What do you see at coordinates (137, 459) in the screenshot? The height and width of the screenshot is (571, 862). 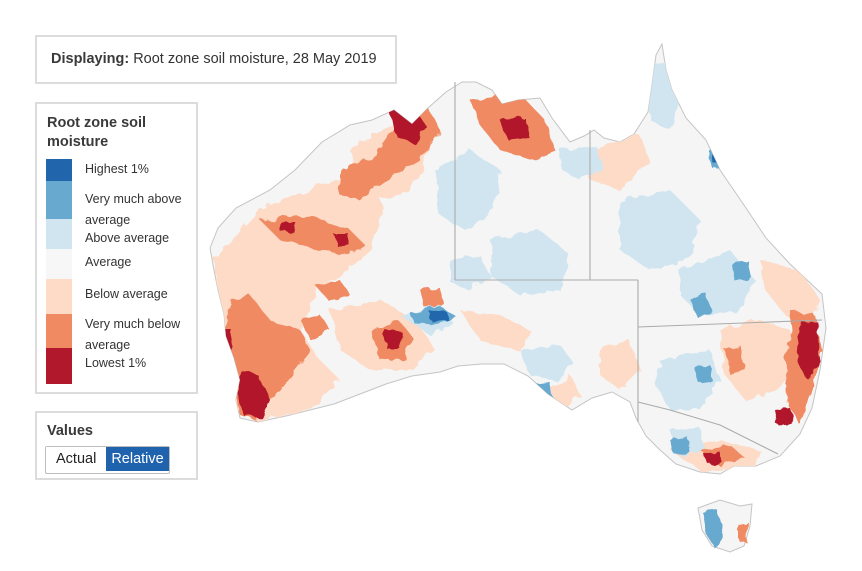 I see `relative-button: Relative` at bounding box center [137, 459].